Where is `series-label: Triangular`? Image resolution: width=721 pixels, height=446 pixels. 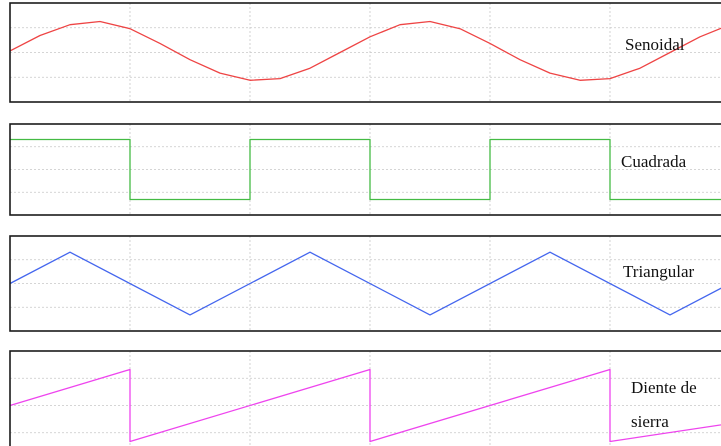
series-label: Triangular is located at coordinates (658, 271).